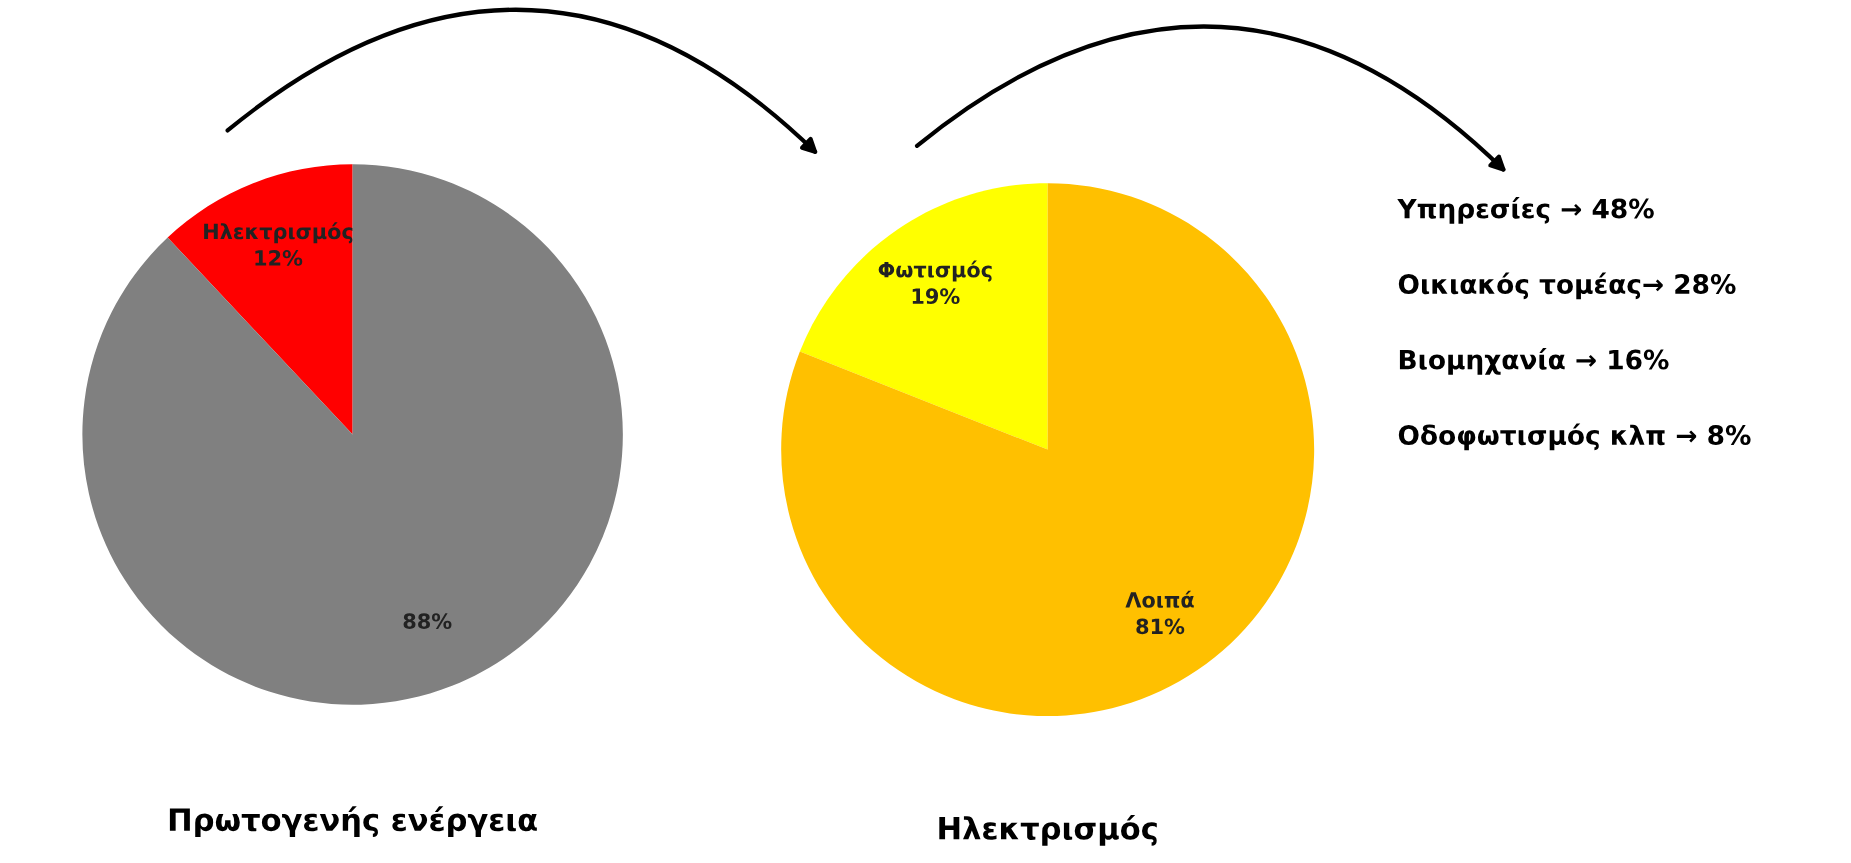  Describe the element at coordinates (1574, 437) in the screenshot. I see `text: Οδοφωτισμός κλπ → 8%` at that location.